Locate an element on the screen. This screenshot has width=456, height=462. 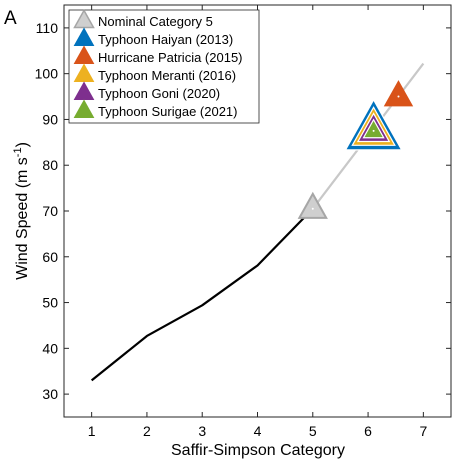
legend-marker is located at coordinates (84, 108).